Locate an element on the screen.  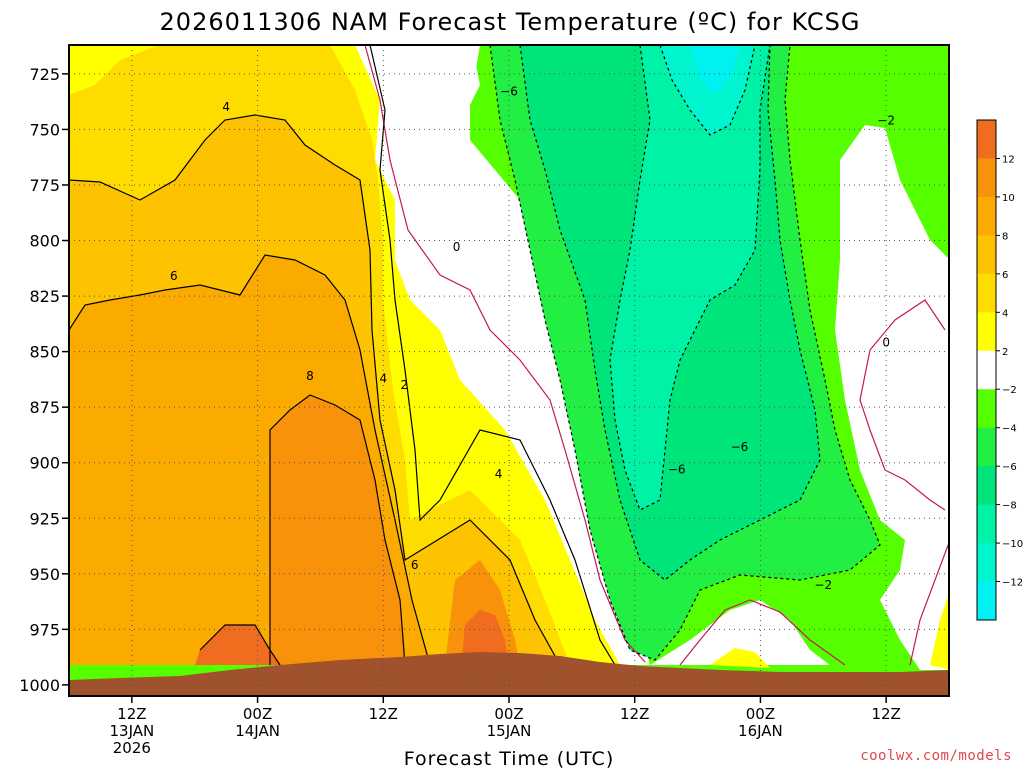
contour-label-11: −2 is located at coordinates (823, 585).